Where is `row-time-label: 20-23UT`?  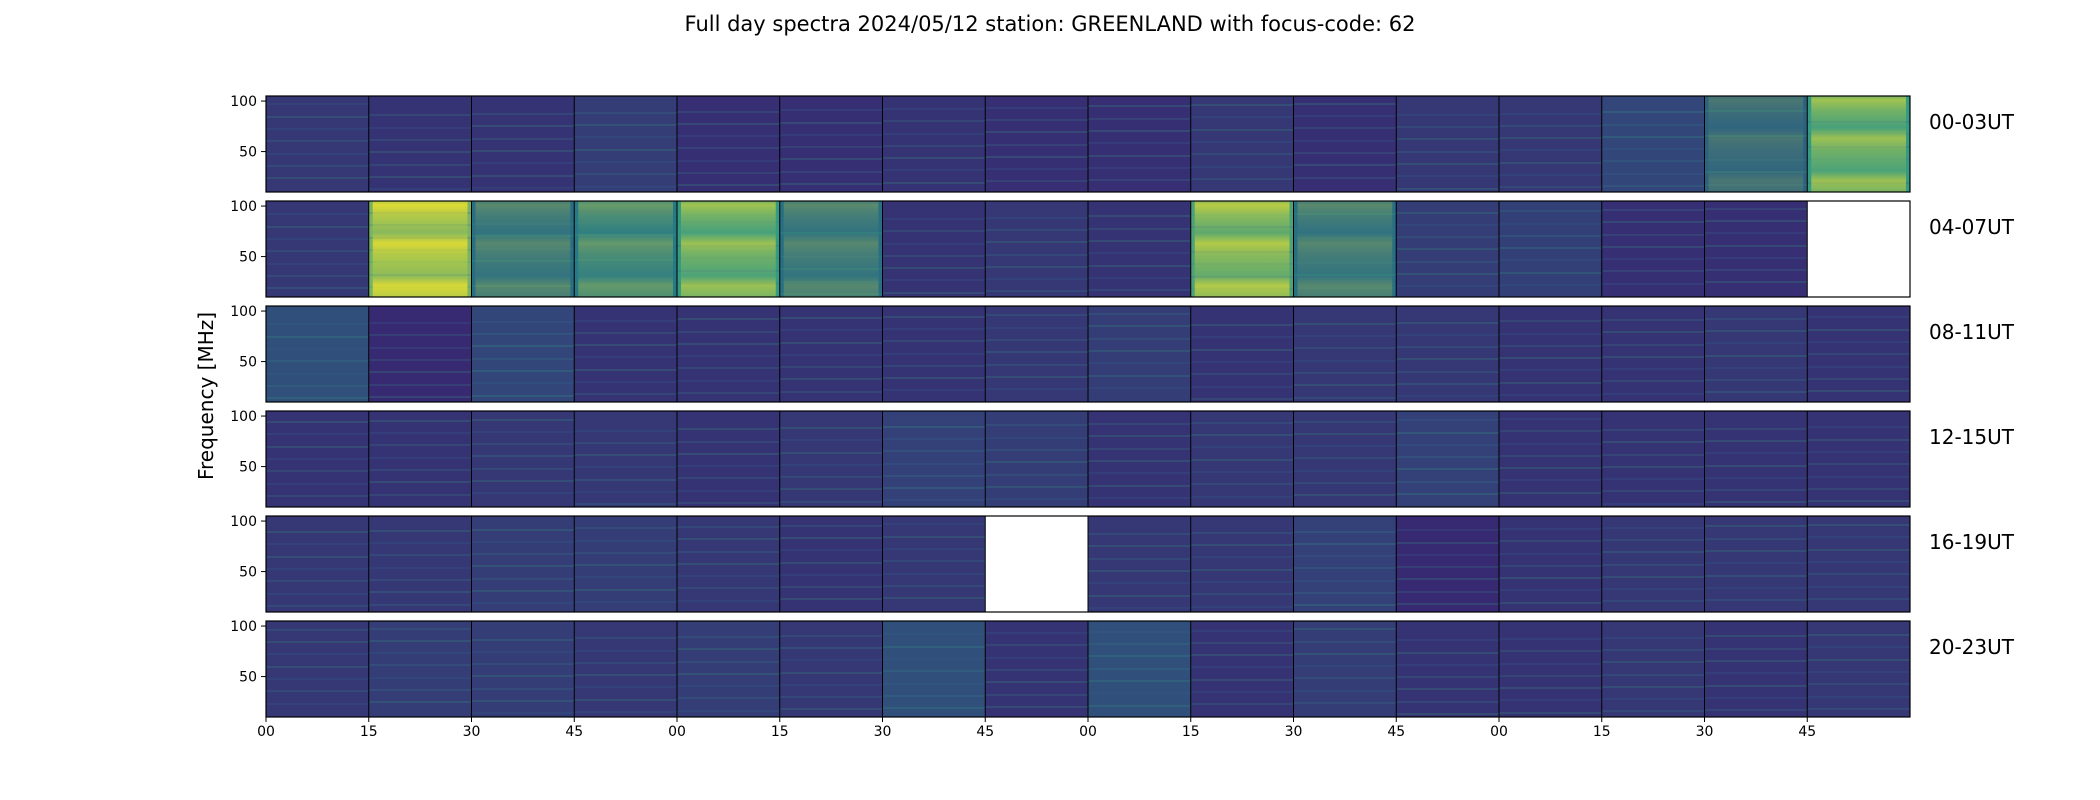 row-time-label: 20-23UT is located at coordinates (1972, 647).